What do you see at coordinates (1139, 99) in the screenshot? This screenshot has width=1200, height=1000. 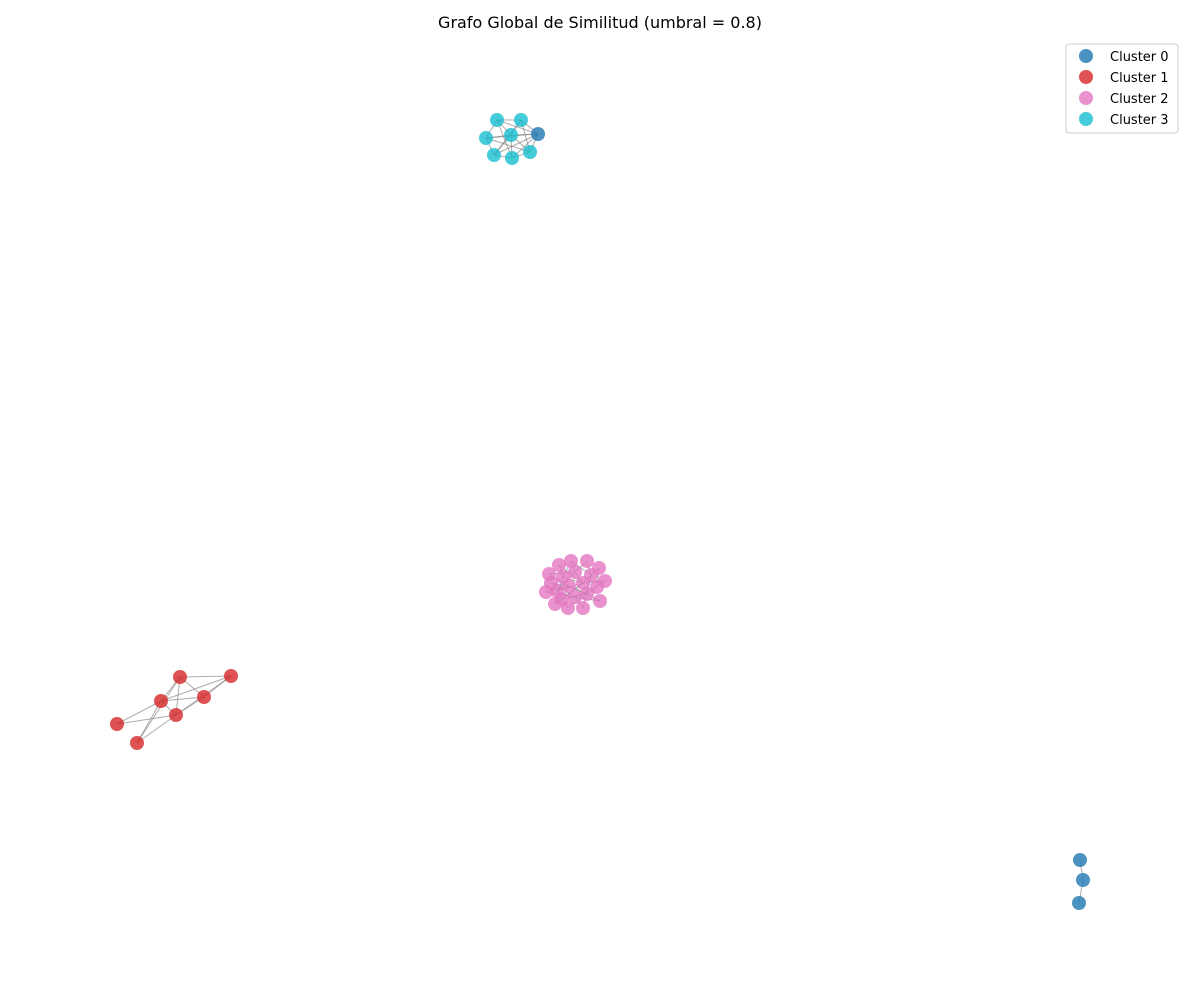 I see `legend-label-cluster-2: Cluster 2` at bounding box center [1139, 99].